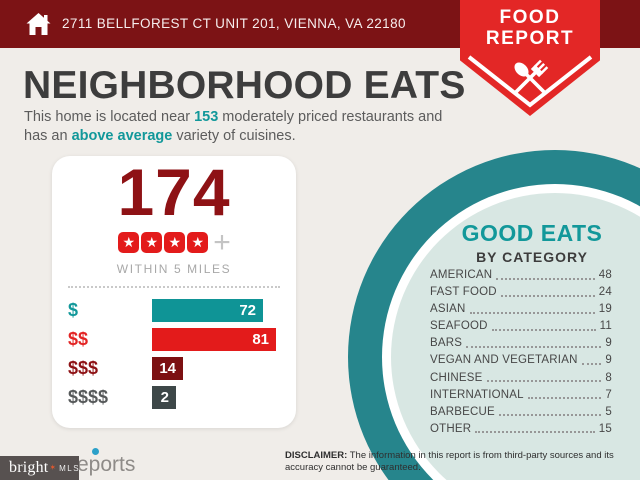 The image size is (640, 480). What do you see at coordinates (608, 394) in the screenshot?
I see `category-value: 7` at bounding box center [608, 394].